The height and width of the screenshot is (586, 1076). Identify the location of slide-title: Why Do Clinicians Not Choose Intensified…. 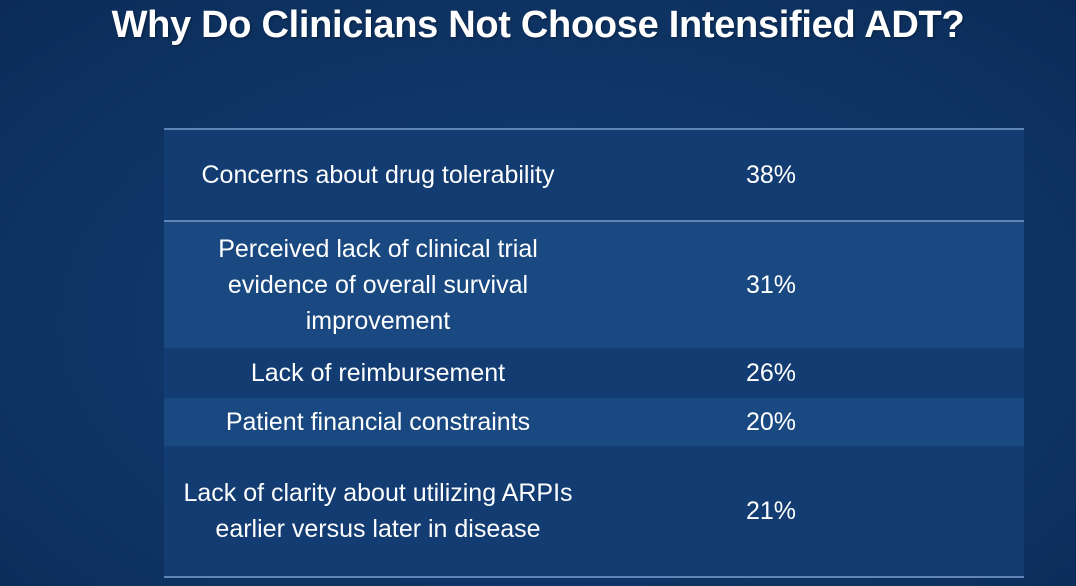
(538, 25).